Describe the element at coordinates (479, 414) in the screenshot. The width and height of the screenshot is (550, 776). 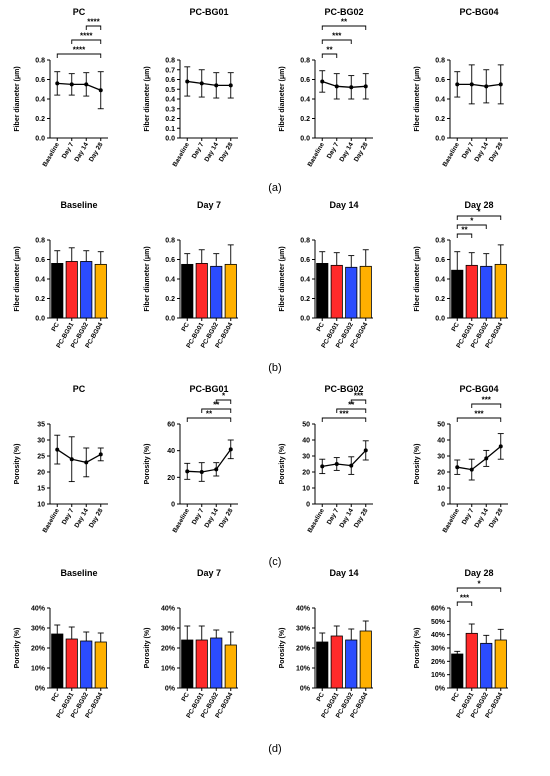
I see `significance-label: ***` at that location.